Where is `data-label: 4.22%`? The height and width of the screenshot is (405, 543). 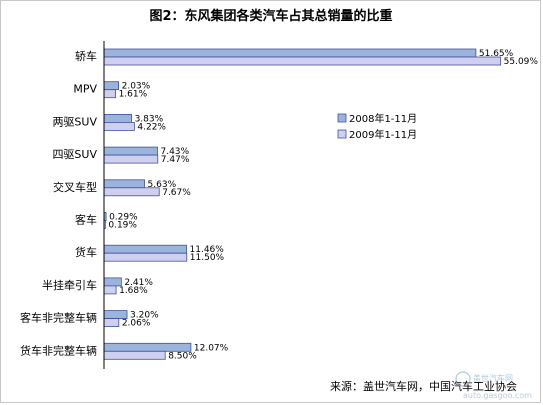 data-label: 4.22% is located at coordinates (151, 127).